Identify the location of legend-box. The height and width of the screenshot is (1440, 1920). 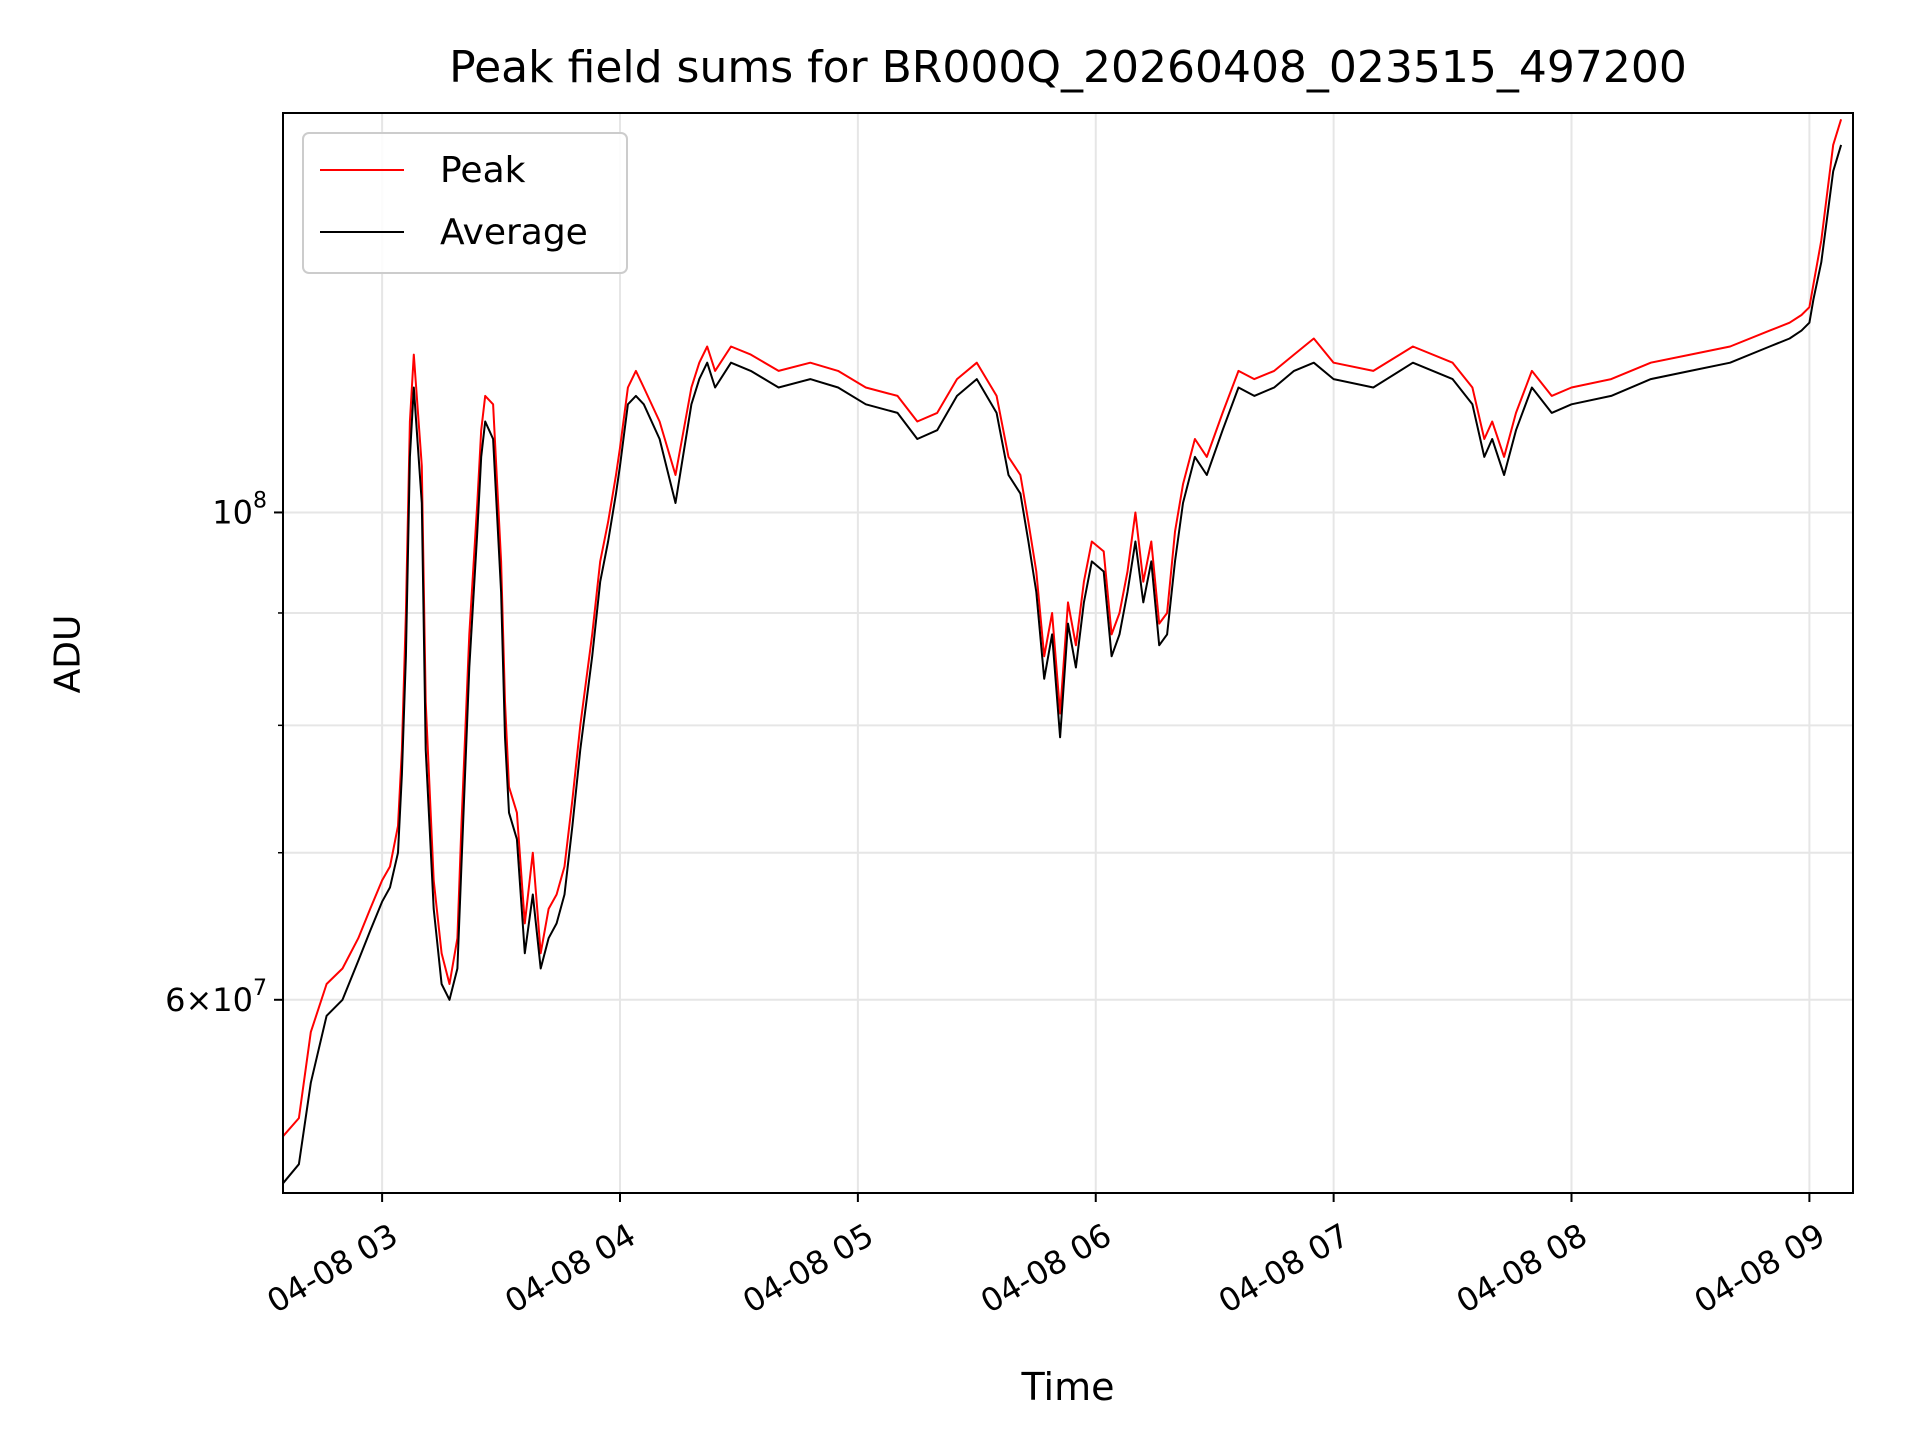
(465, 203).